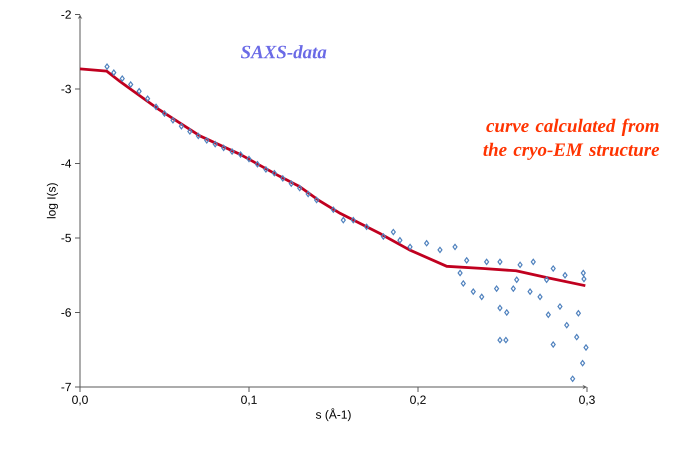 This screenshot has height=468, width=683. What do you see at coordinates (66, 163) in the screenshot?
I see `y-tick-label: -4` at bounding box center [66, 163].